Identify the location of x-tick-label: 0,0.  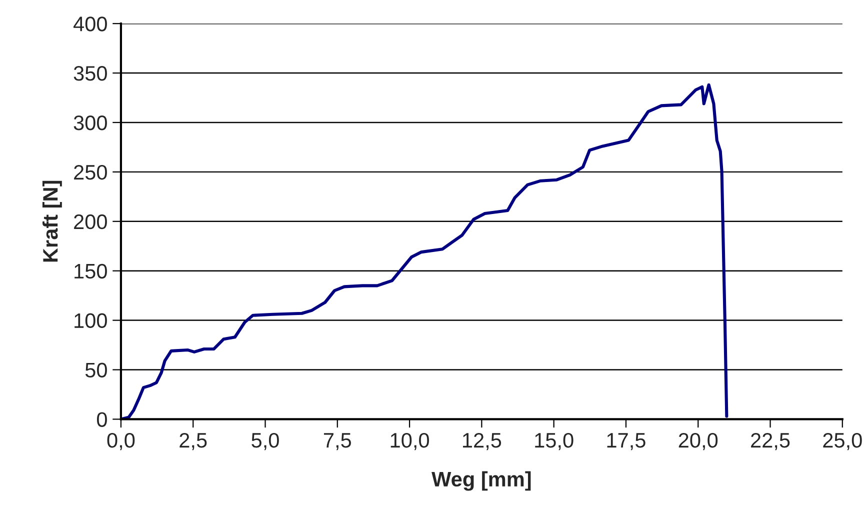
(121, 441).